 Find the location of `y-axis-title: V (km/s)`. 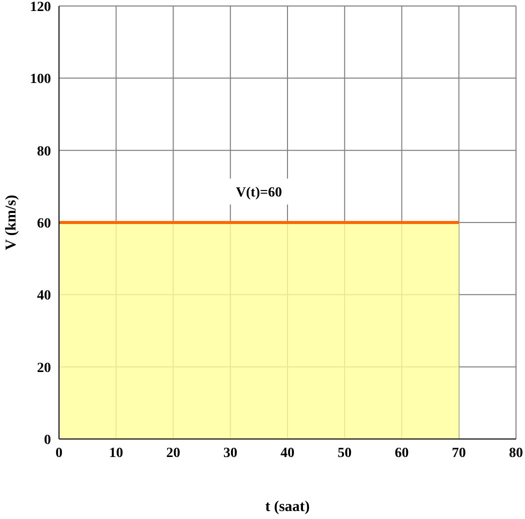

y-axis-title: V (km/s) is located at coordinates (11, 222).